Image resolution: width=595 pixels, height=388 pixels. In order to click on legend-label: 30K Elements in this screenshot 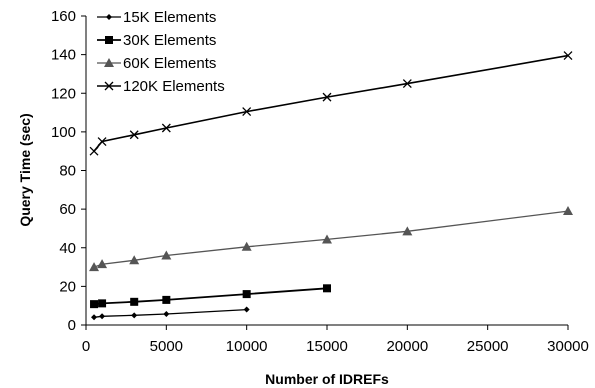, I will do `click(169, 40)`.